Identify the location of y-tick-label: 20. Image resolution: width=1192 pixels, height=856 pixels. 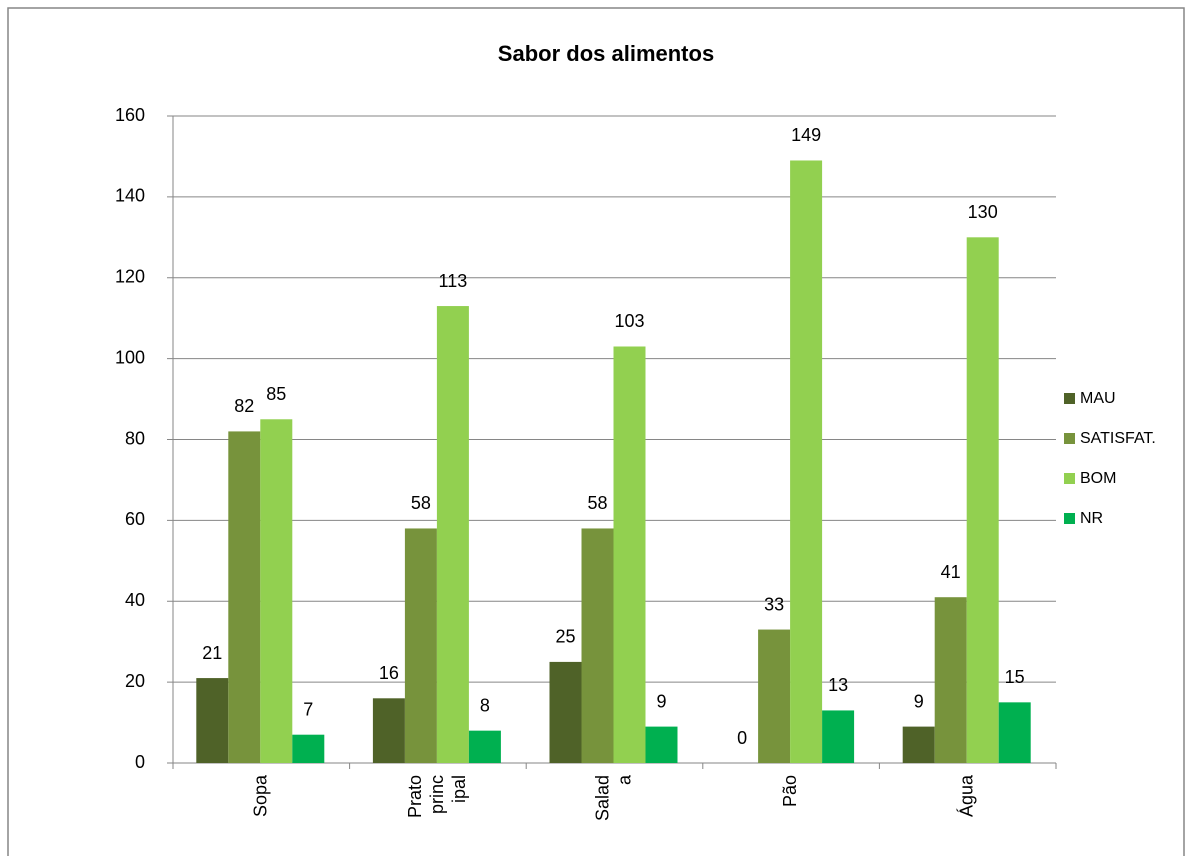
(135, 681).